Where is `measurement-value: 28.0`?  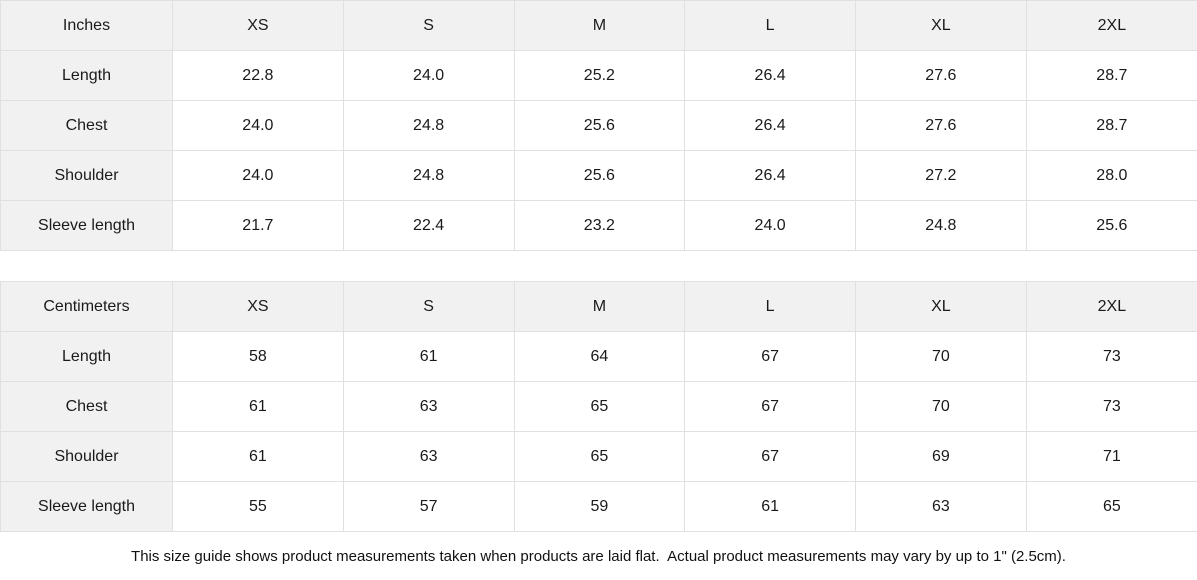
measurement-value: 28.0 is located at coordinates (1111, 175).